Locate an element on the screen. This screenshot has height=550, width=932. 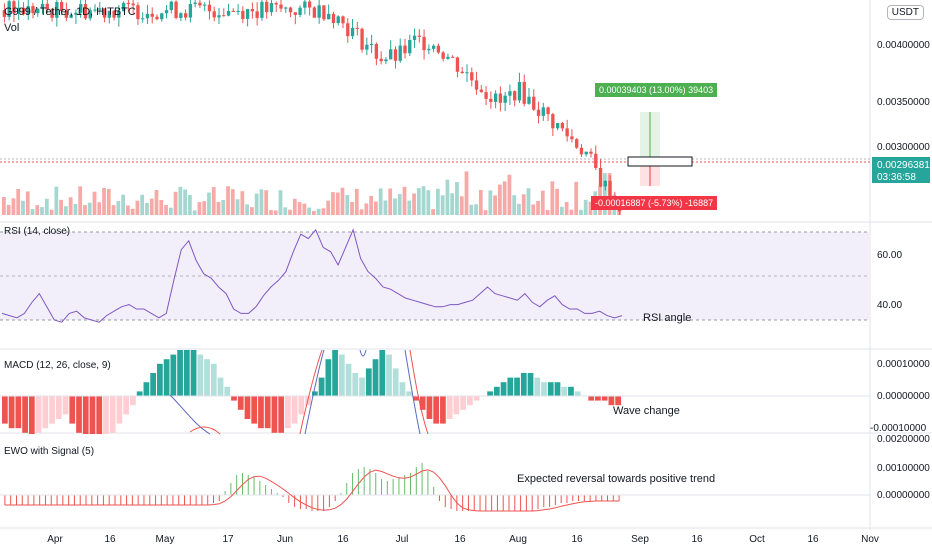
symbol-title: G999 / Tether, 1D, HITBTC is located at coordinates (70, 12).